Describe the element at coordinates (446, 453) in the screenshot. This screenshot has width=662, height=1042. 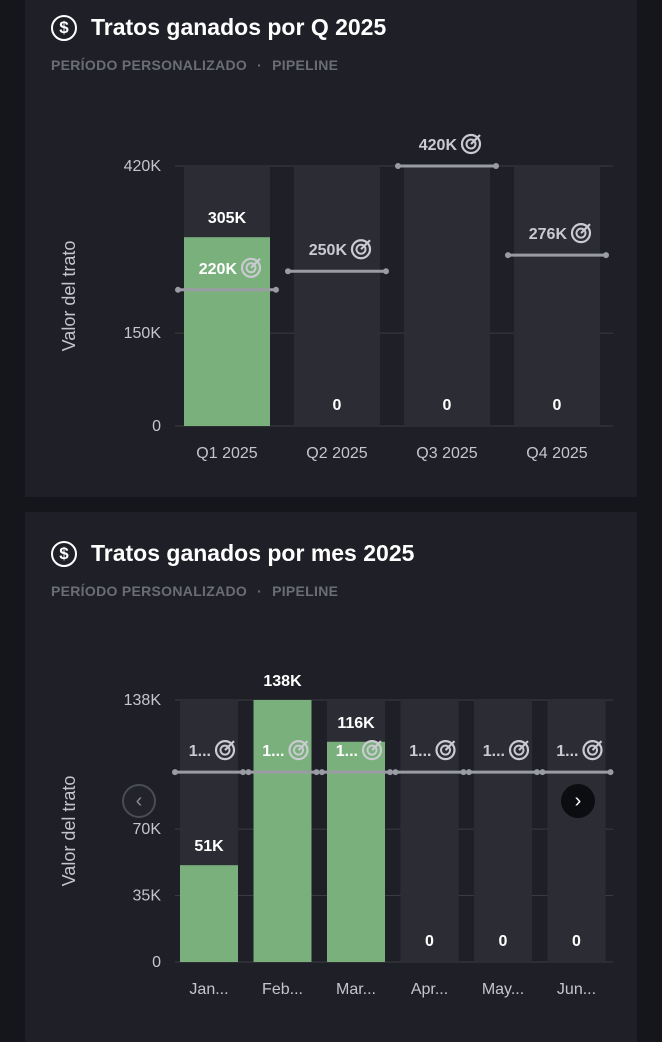
I see `x-tick-label: Q3 2025` at that location.